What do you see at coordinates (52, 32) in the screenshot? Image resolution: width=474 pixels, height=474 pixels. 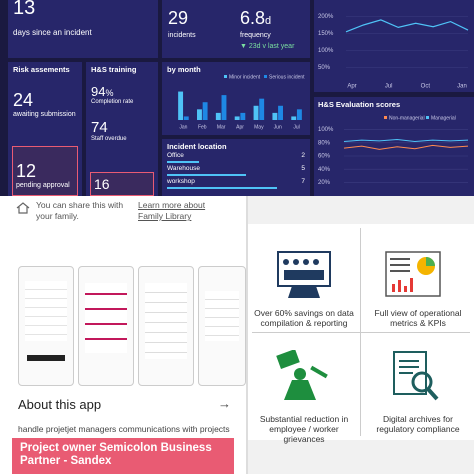 I see `days-label: days since an incident` at bounding box center [52, 32].